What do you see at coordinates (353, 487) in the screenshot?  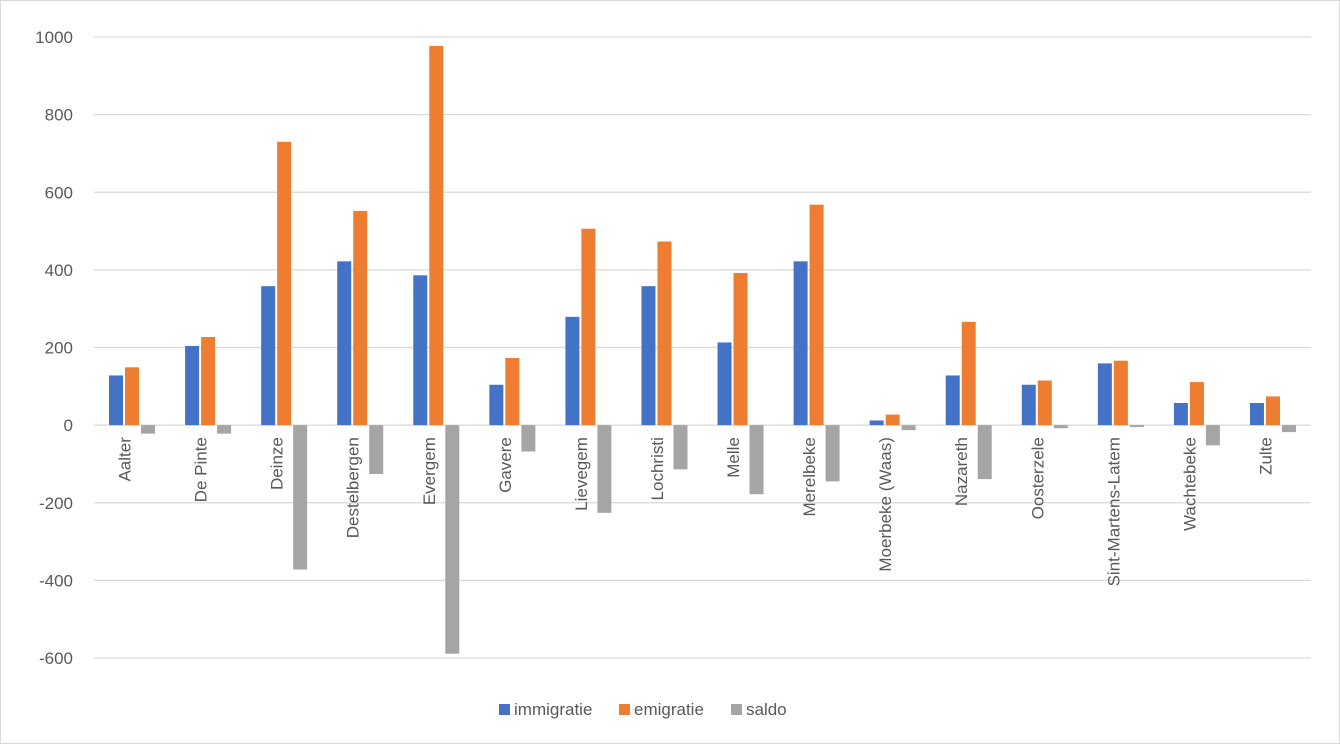 I see `x-tick-label: Destelbergen` at bounding box center [353, 487].